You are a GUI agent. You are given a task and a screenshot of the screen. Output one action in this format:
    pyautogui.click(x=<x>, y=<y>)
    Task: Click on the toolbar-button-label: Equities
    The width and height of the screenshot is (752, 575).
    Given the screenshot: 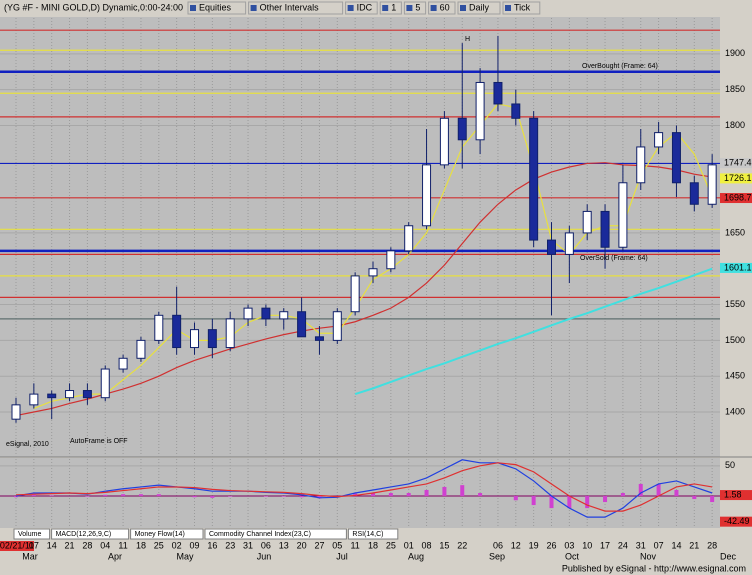 What is the action you would take?
    pyautogui.click(x=215, y=7)
    